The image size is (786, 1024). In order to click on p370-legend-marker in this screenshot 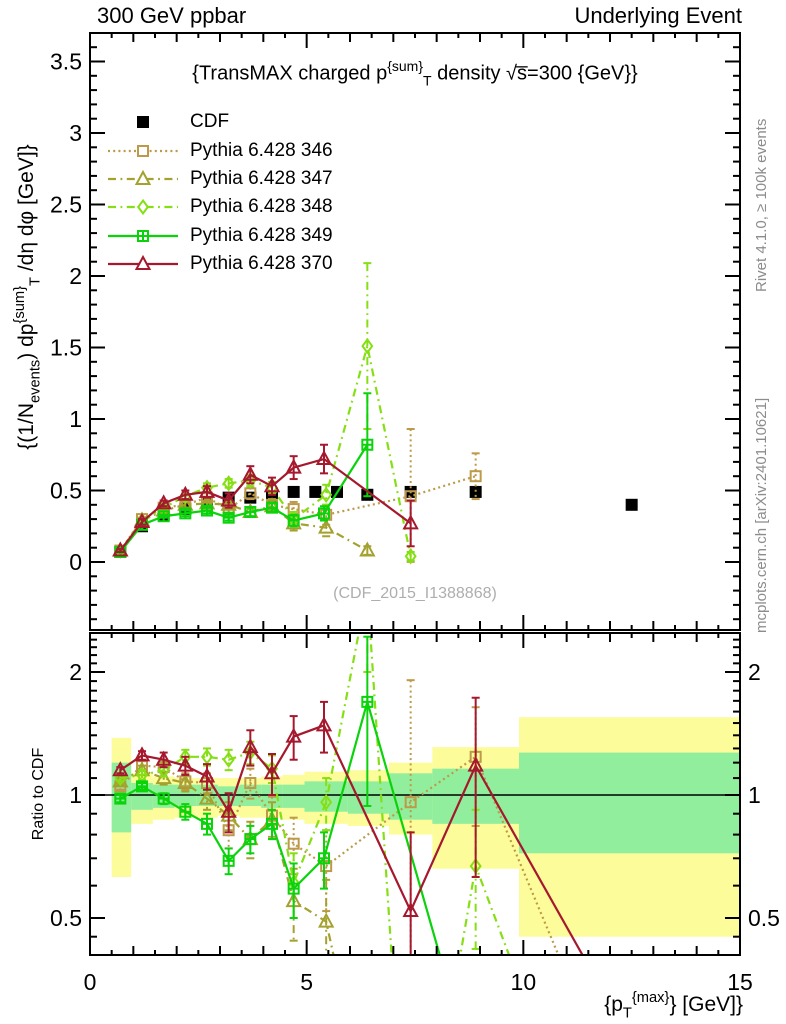, I will do `click(143, 263)`.